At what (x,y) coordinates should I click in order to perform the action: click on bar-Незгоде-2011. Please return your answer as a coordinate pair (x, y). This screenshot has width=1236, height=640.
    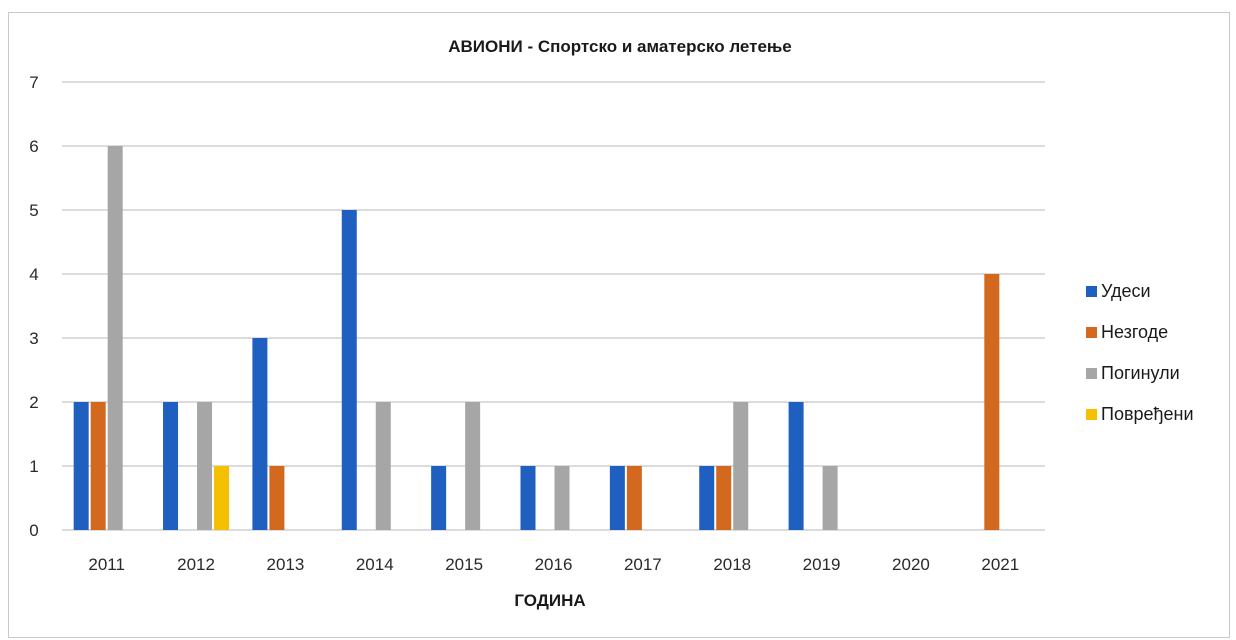
    Looking at the image, I should click on (98, 466).